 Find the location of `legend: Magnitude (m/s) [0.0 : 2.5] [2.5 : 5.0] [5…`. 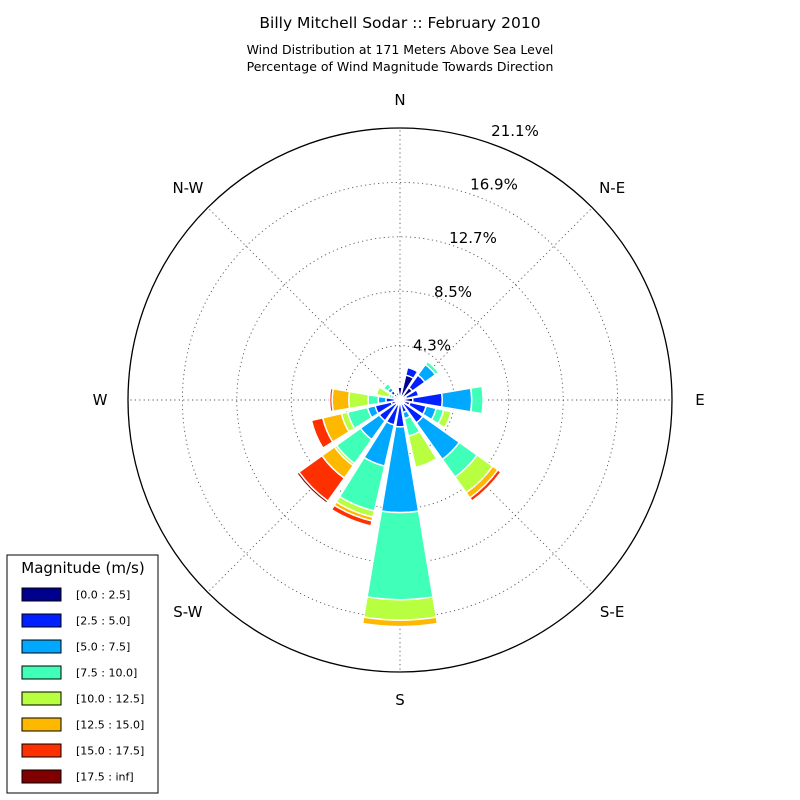

legend: Magnitude (m/s) [0.0 : 2.5] [2.5 : 5.0] [5… is located at coordinates (82, 674).